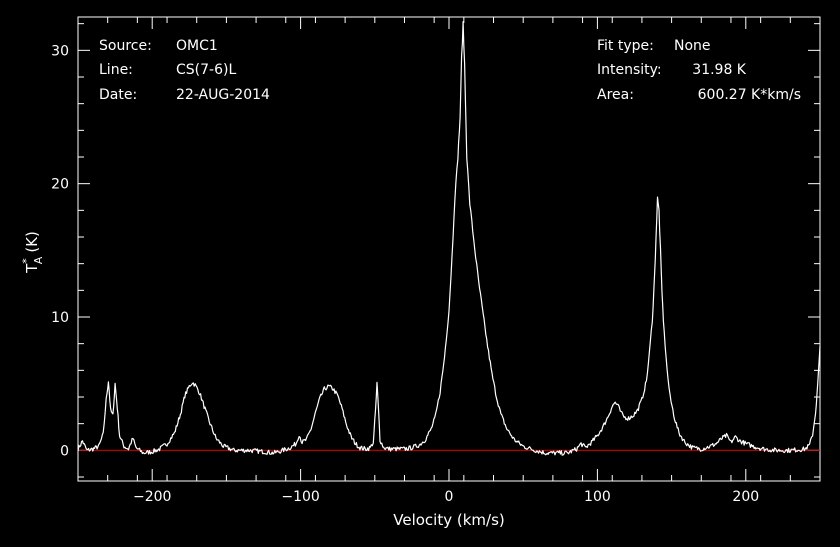 The image size is (840, 547). I want to click on y-axis-label-sub: A, so click(38, 260).